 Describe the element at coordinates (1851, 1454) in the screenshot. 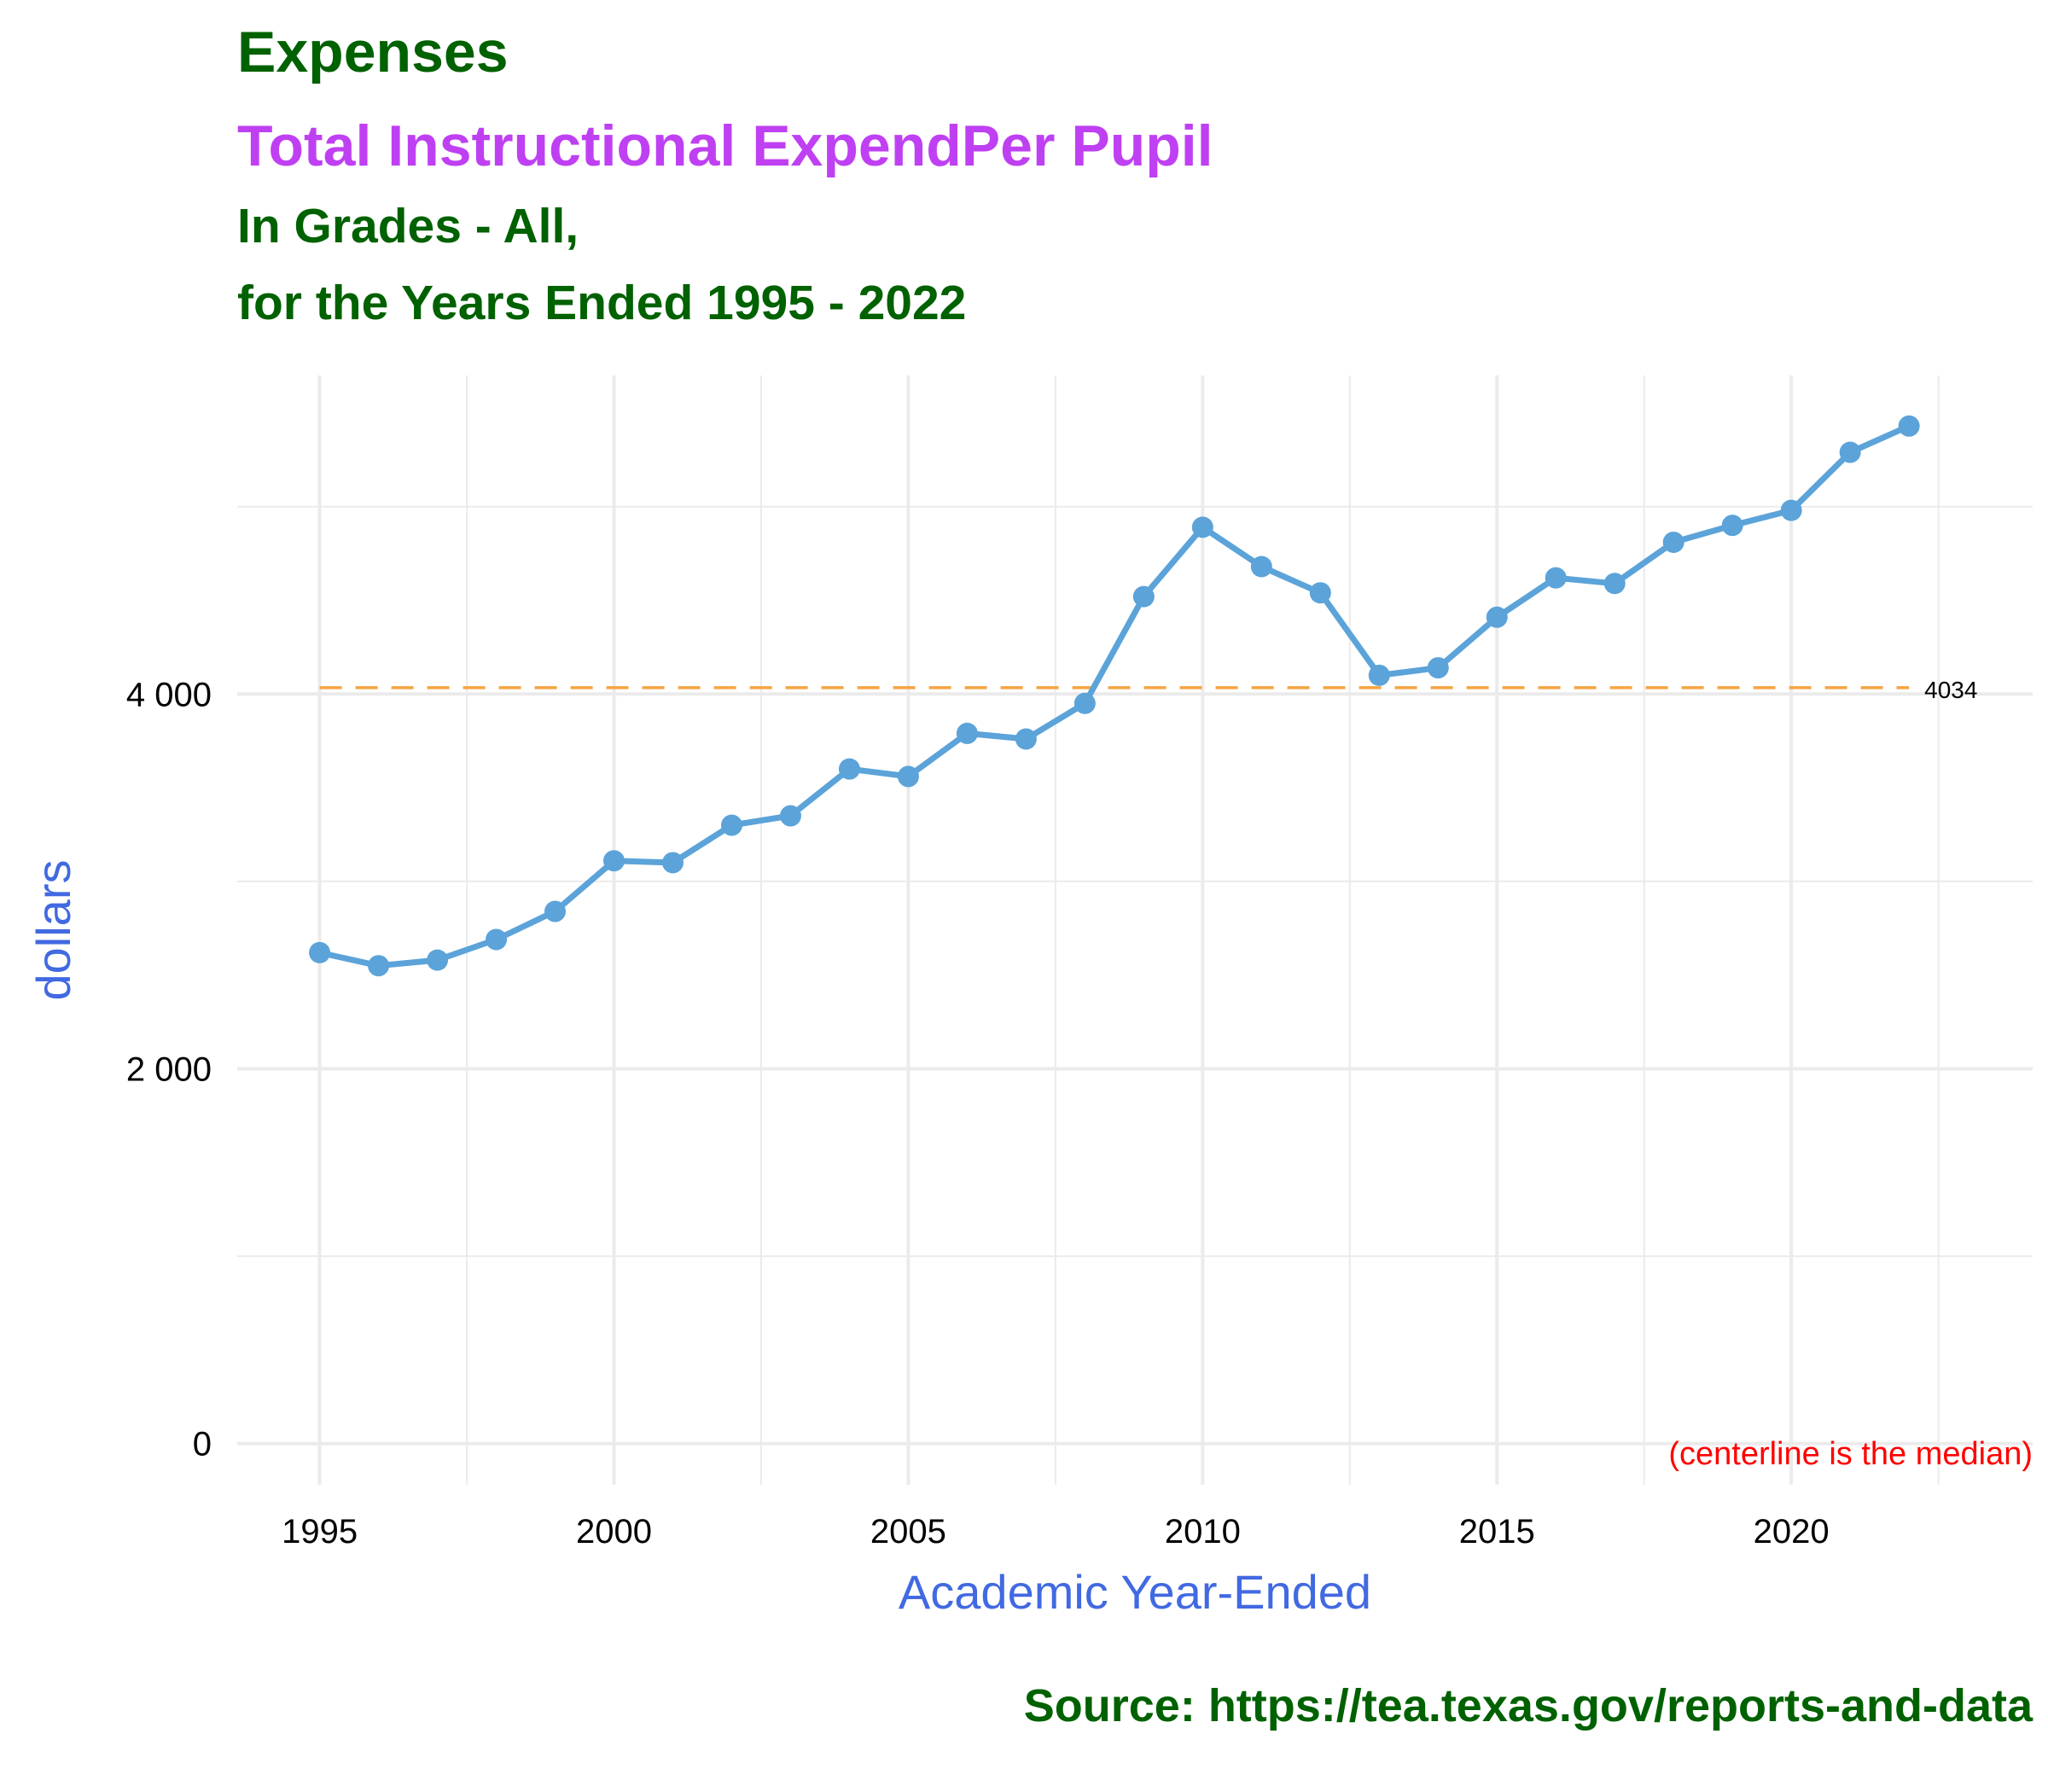

I see `median-note: (centerline is the median)` at that location.